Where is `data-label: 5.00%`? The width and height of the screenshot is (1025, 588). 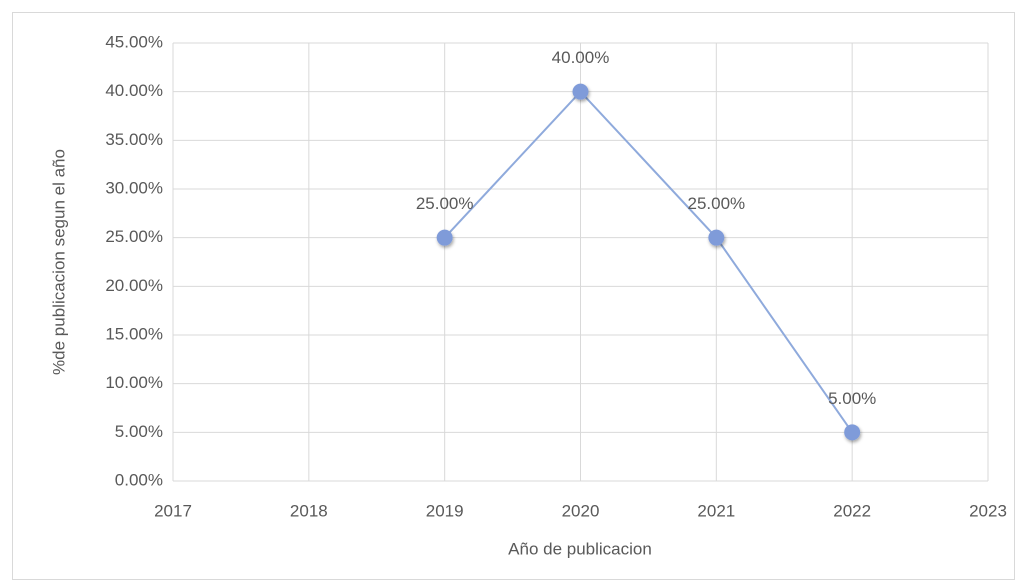 data-label: 5.00% is located at coordinates (852, 398).